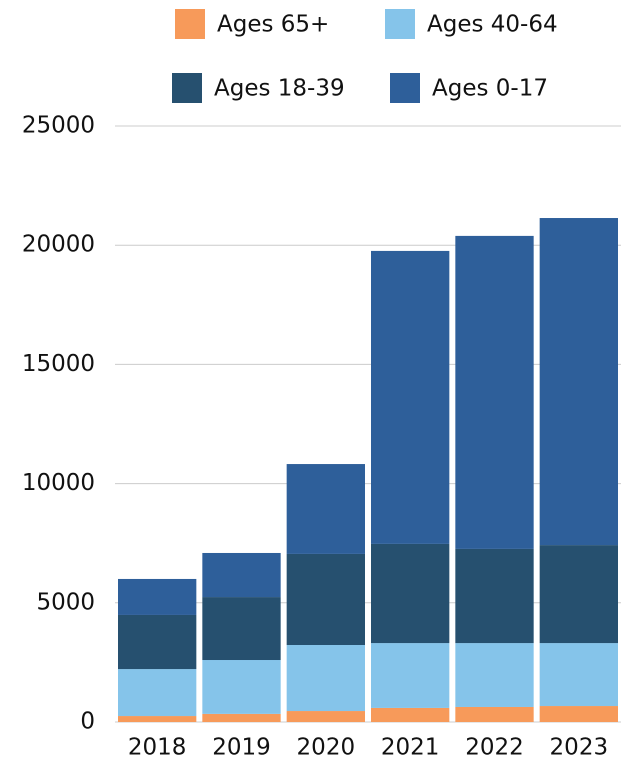 The image size is (629, 761). I want to click on y-tick-label: 25000, so click(58, 126).